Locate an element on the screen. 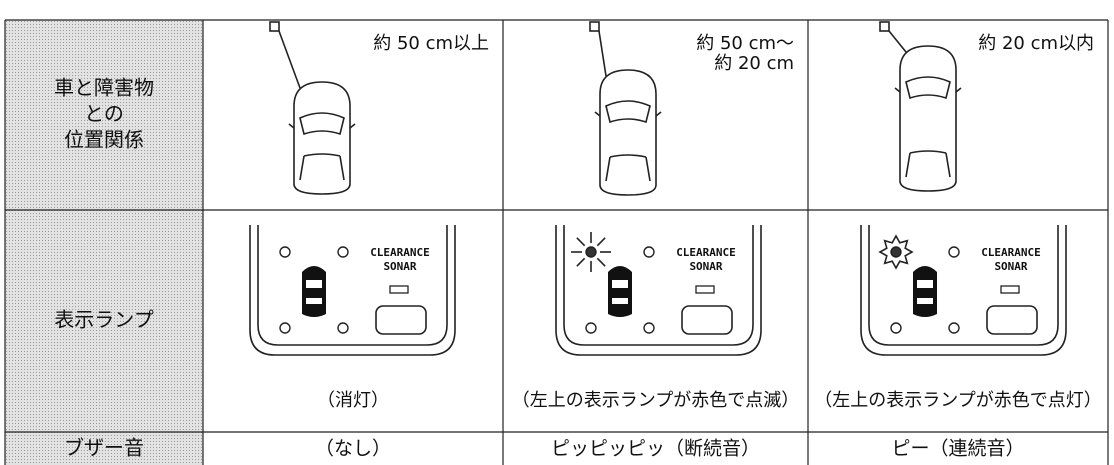 Image resolution: width=1114 pixels, height=465 pixels. row-header: ブザー音 is located at coordinates (104, 448).